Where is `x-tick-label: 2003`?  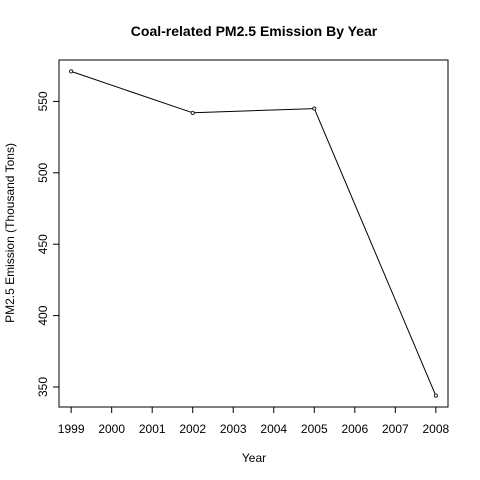 x-tick-label: 2003 is located at coordinates (233, 429).